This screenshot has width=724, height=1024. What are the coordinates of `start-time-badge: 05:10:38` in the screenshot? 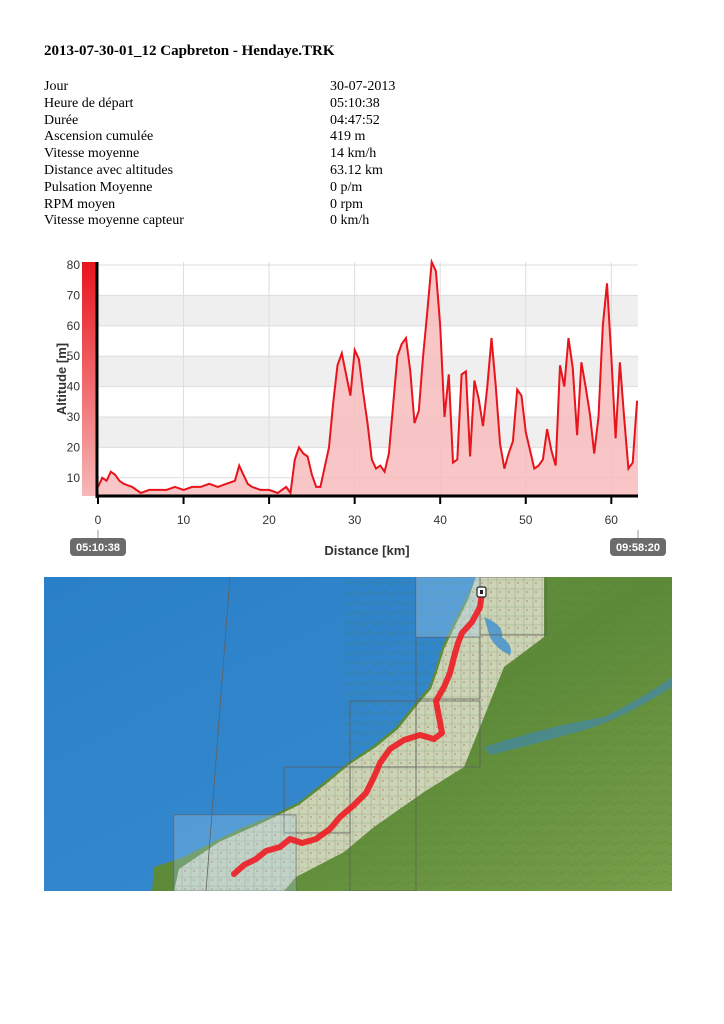 It's located at (98, 543).